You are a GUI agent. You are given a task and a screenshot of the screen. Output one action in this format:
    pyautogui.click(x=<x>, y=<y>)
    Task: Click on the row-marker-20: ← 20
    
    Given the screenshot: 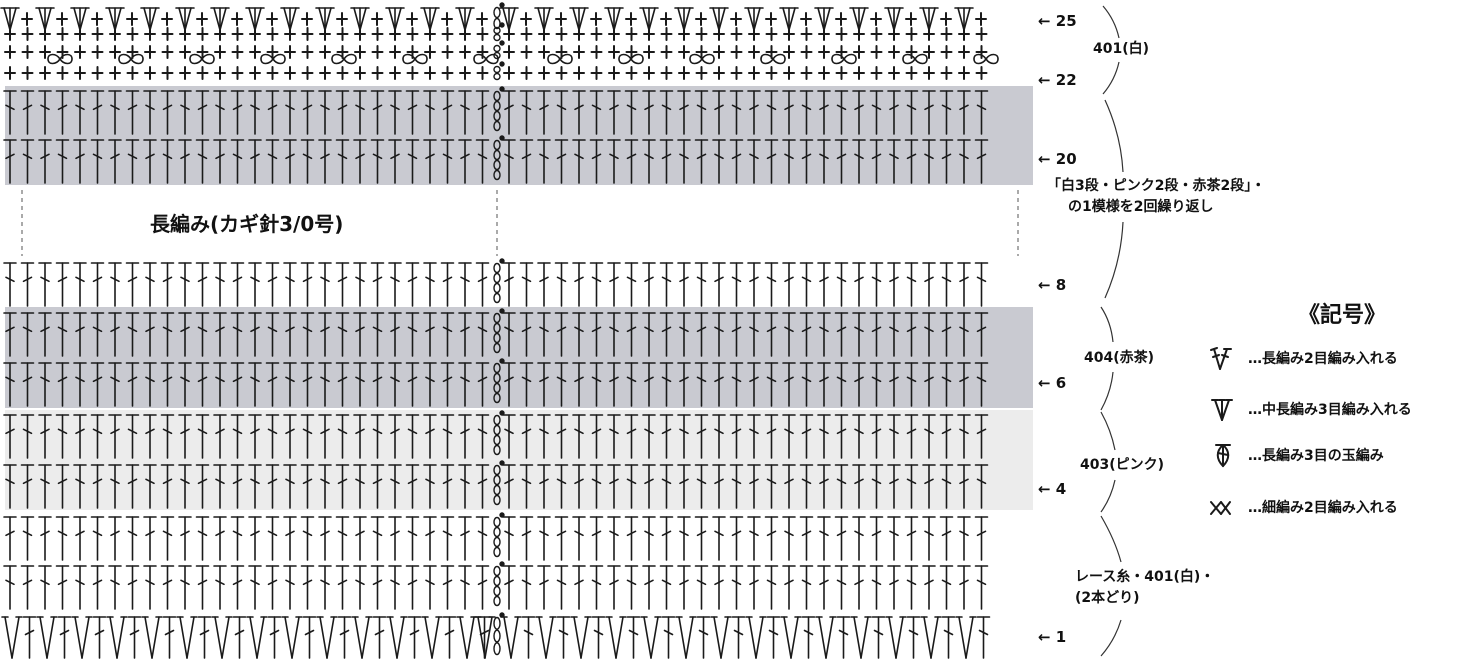 What is the action you would take?
    pyautogui.click(x=1057, y=159)
    